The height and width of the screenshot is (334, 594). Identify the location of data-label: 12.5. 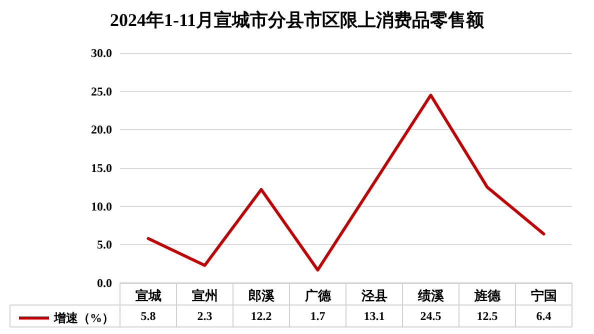
(487, 316).